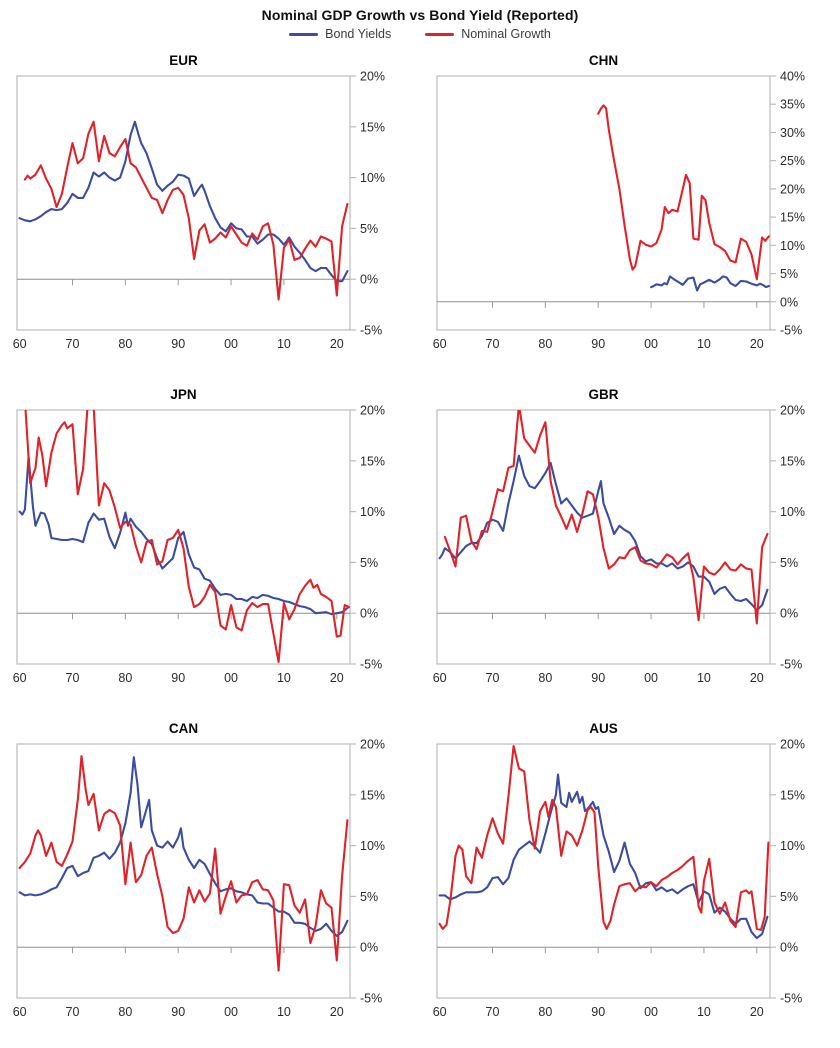  I want to click on panel-title: GBR, so click(604, 394).